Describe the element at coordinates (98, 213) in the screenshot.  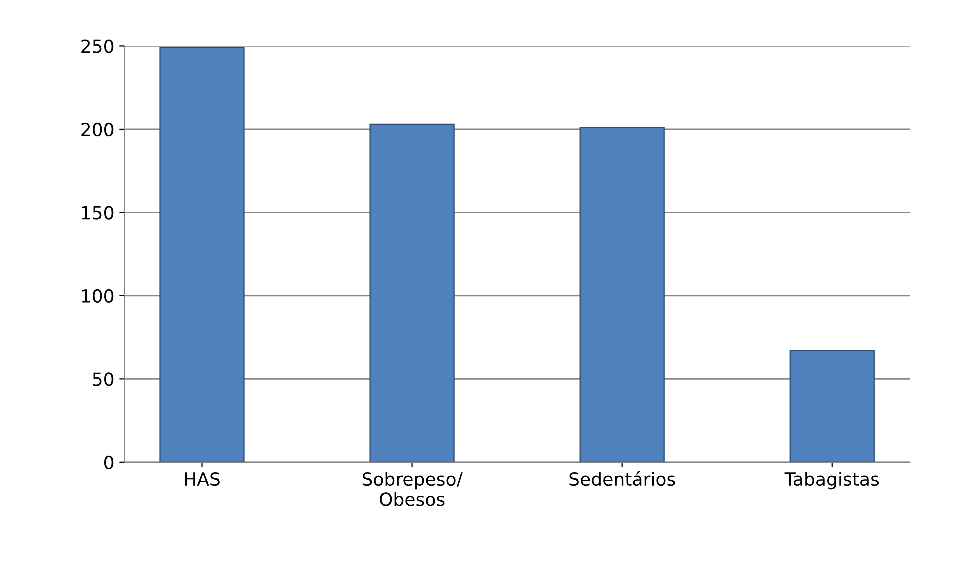
I see `y-tick-label: 150` at that location.